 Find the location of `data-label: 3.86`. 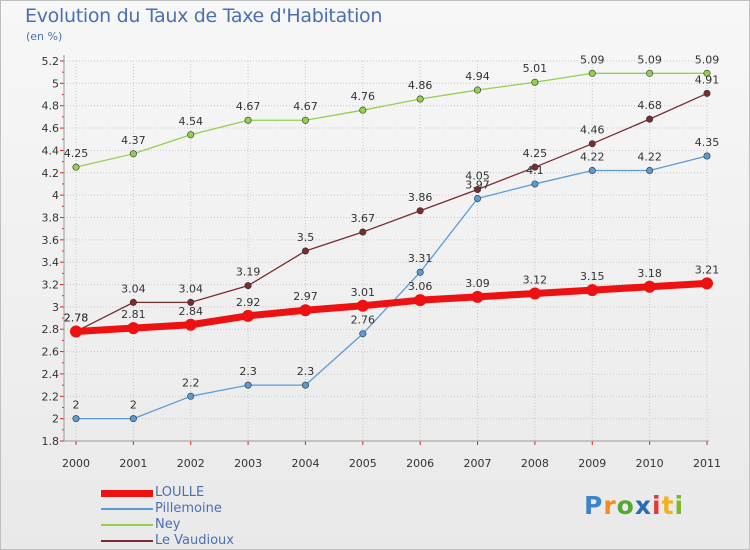

data-label: 3.86 is located at coordinates (420, 197).